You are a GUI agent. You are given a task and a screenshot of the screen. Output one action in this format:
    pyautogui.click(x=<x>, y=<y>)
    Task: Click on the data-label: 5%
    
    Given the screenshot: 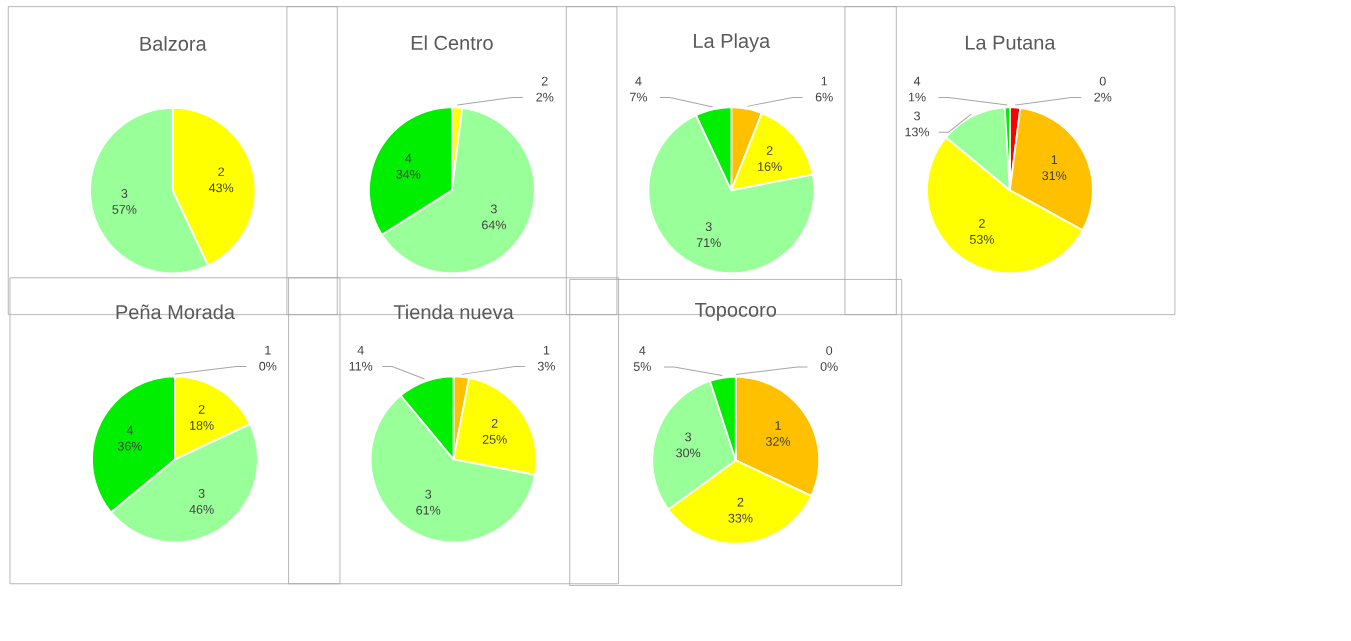 What is the action you would take?
    pyautogui.click(x=642, y=366)
    